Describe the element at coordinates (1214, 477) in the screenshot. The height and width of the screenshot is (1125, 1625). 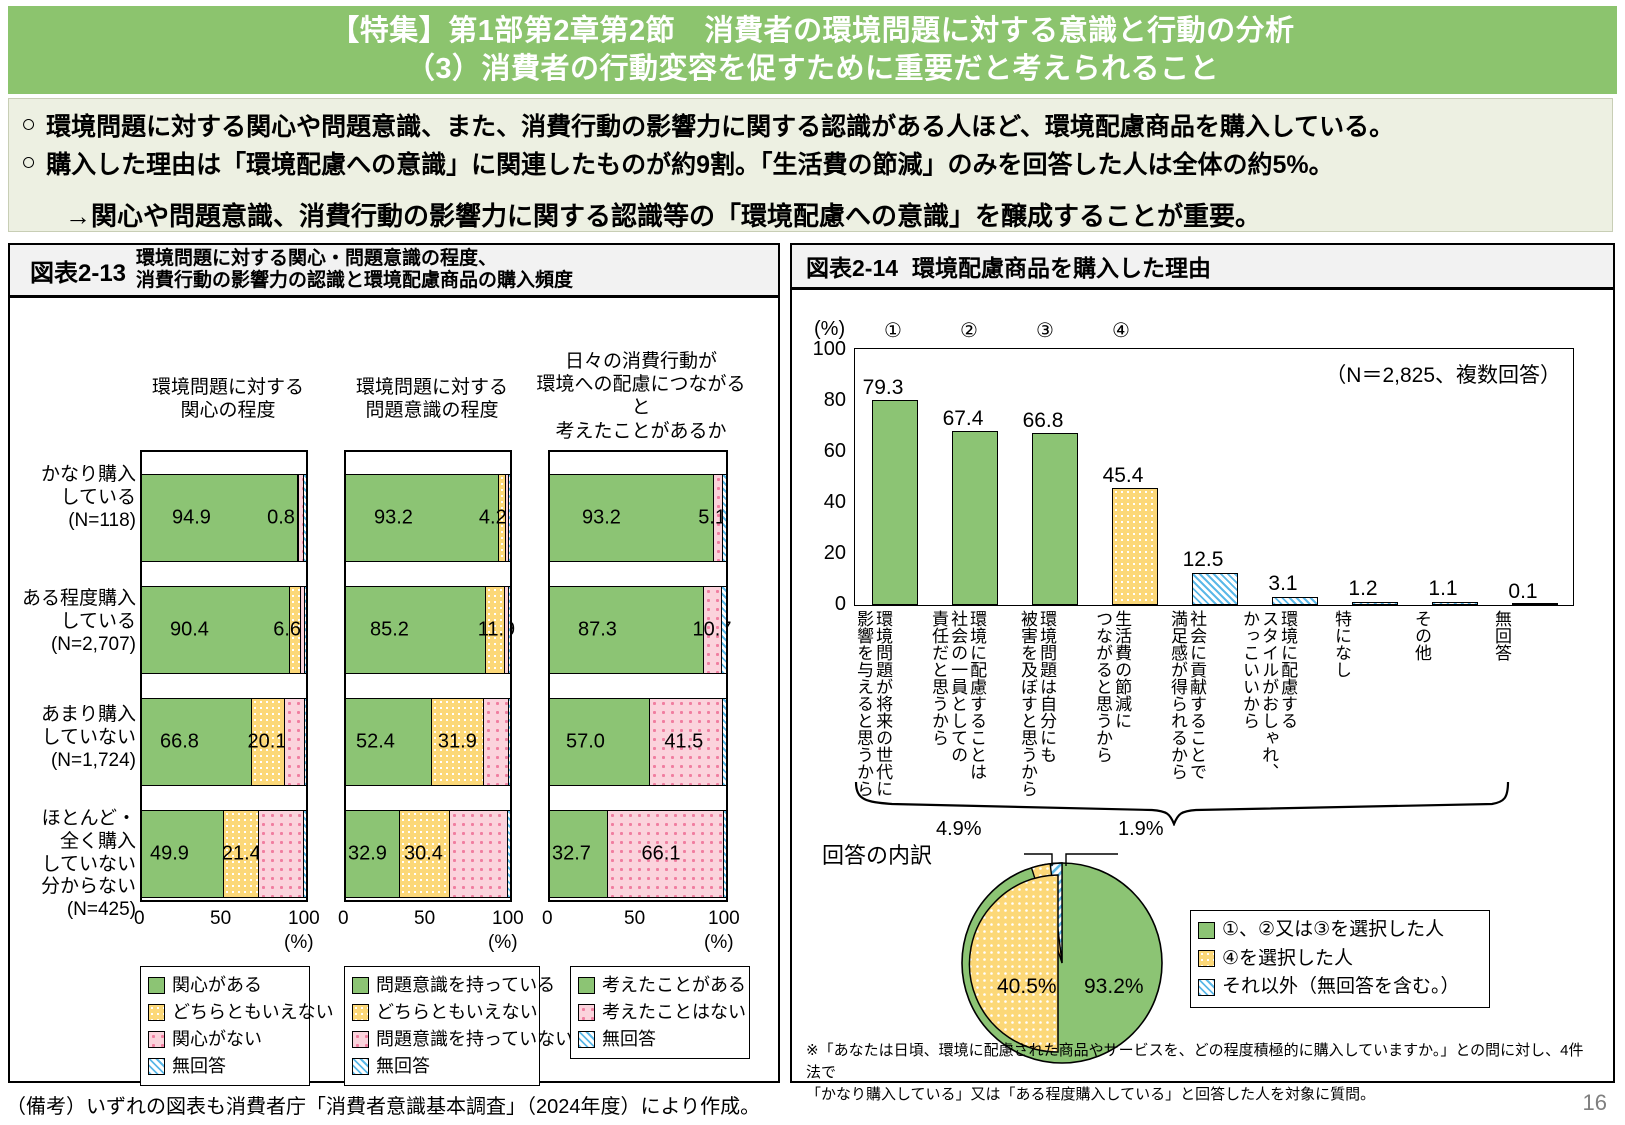
I see `figure-2-14-plot-area: （N＝2,825、複数回答）` at that location.